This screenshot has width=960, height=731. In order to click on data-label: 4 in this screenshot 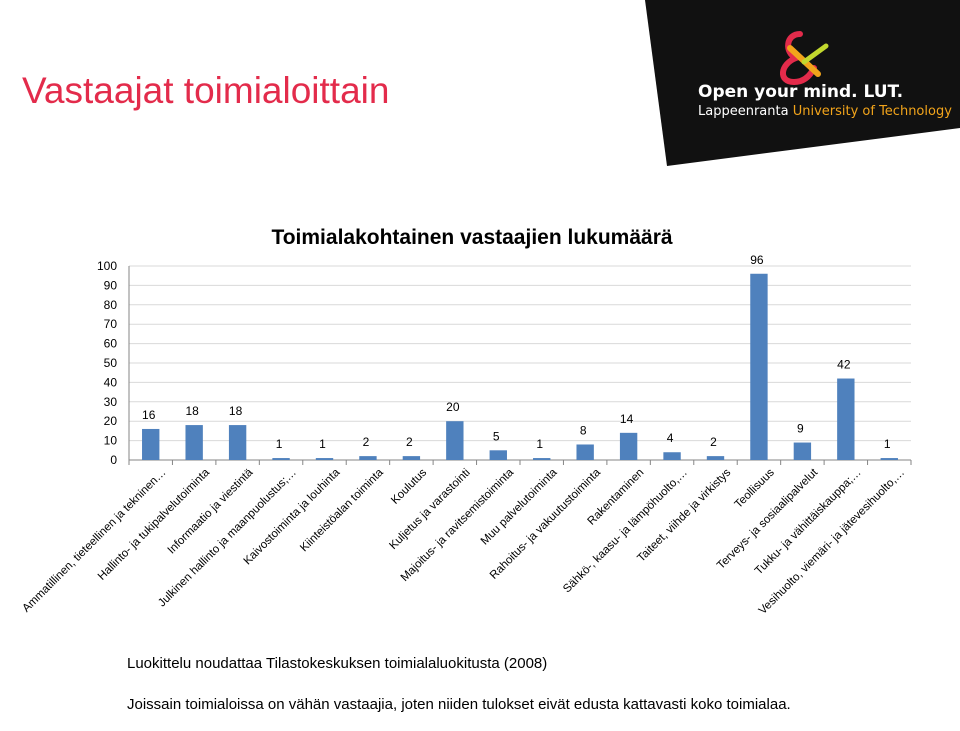, I will do `click(670, 438)`.